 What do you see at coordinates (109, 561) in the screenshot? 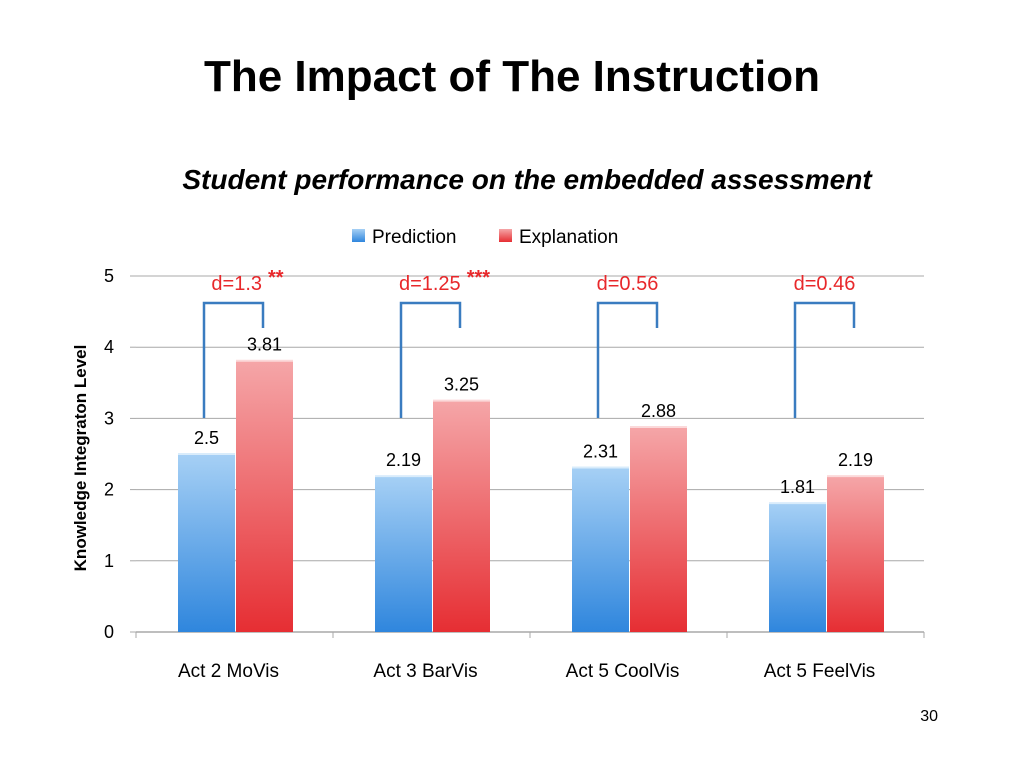
I see `y-tick-label: 1` at bounding box center [109, 561].